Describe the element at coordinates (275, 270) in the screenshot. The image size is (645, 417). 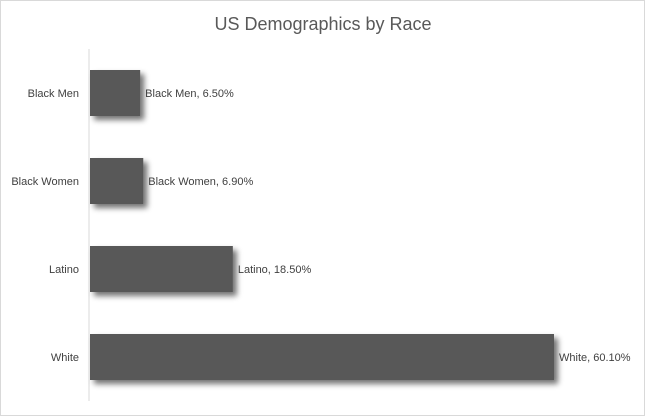
I see `data-label: Latino, 18.50%` at that location.